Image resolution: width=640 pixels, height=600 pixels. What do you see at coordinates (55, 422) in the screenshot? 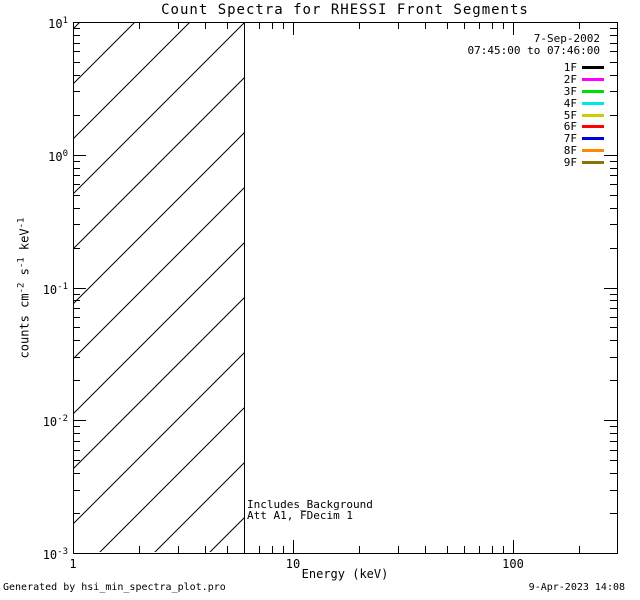
I see `y-tick-label: 10⁻²` at bounding box center [55, 422].